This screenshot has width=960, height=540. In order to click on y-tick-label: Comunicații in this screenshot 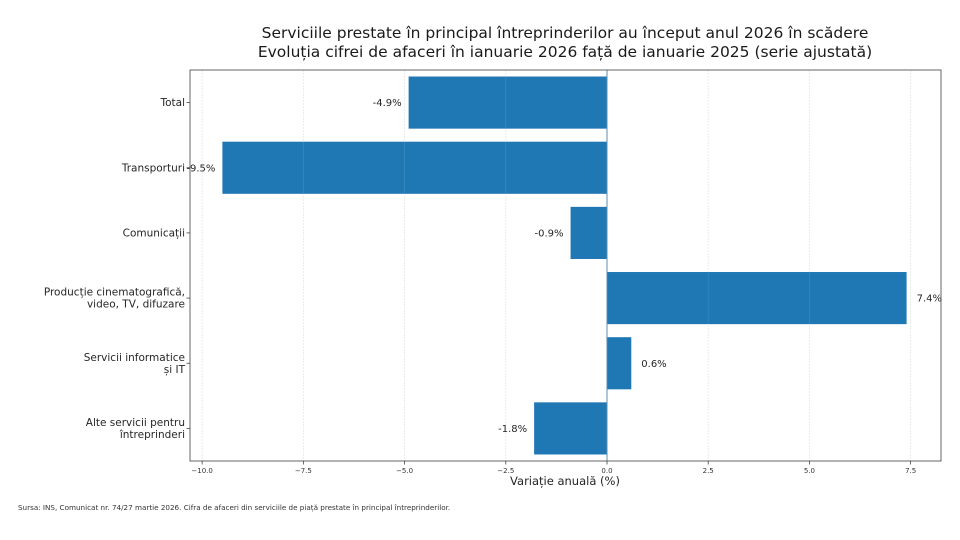, I will do `click(154, 233)`.